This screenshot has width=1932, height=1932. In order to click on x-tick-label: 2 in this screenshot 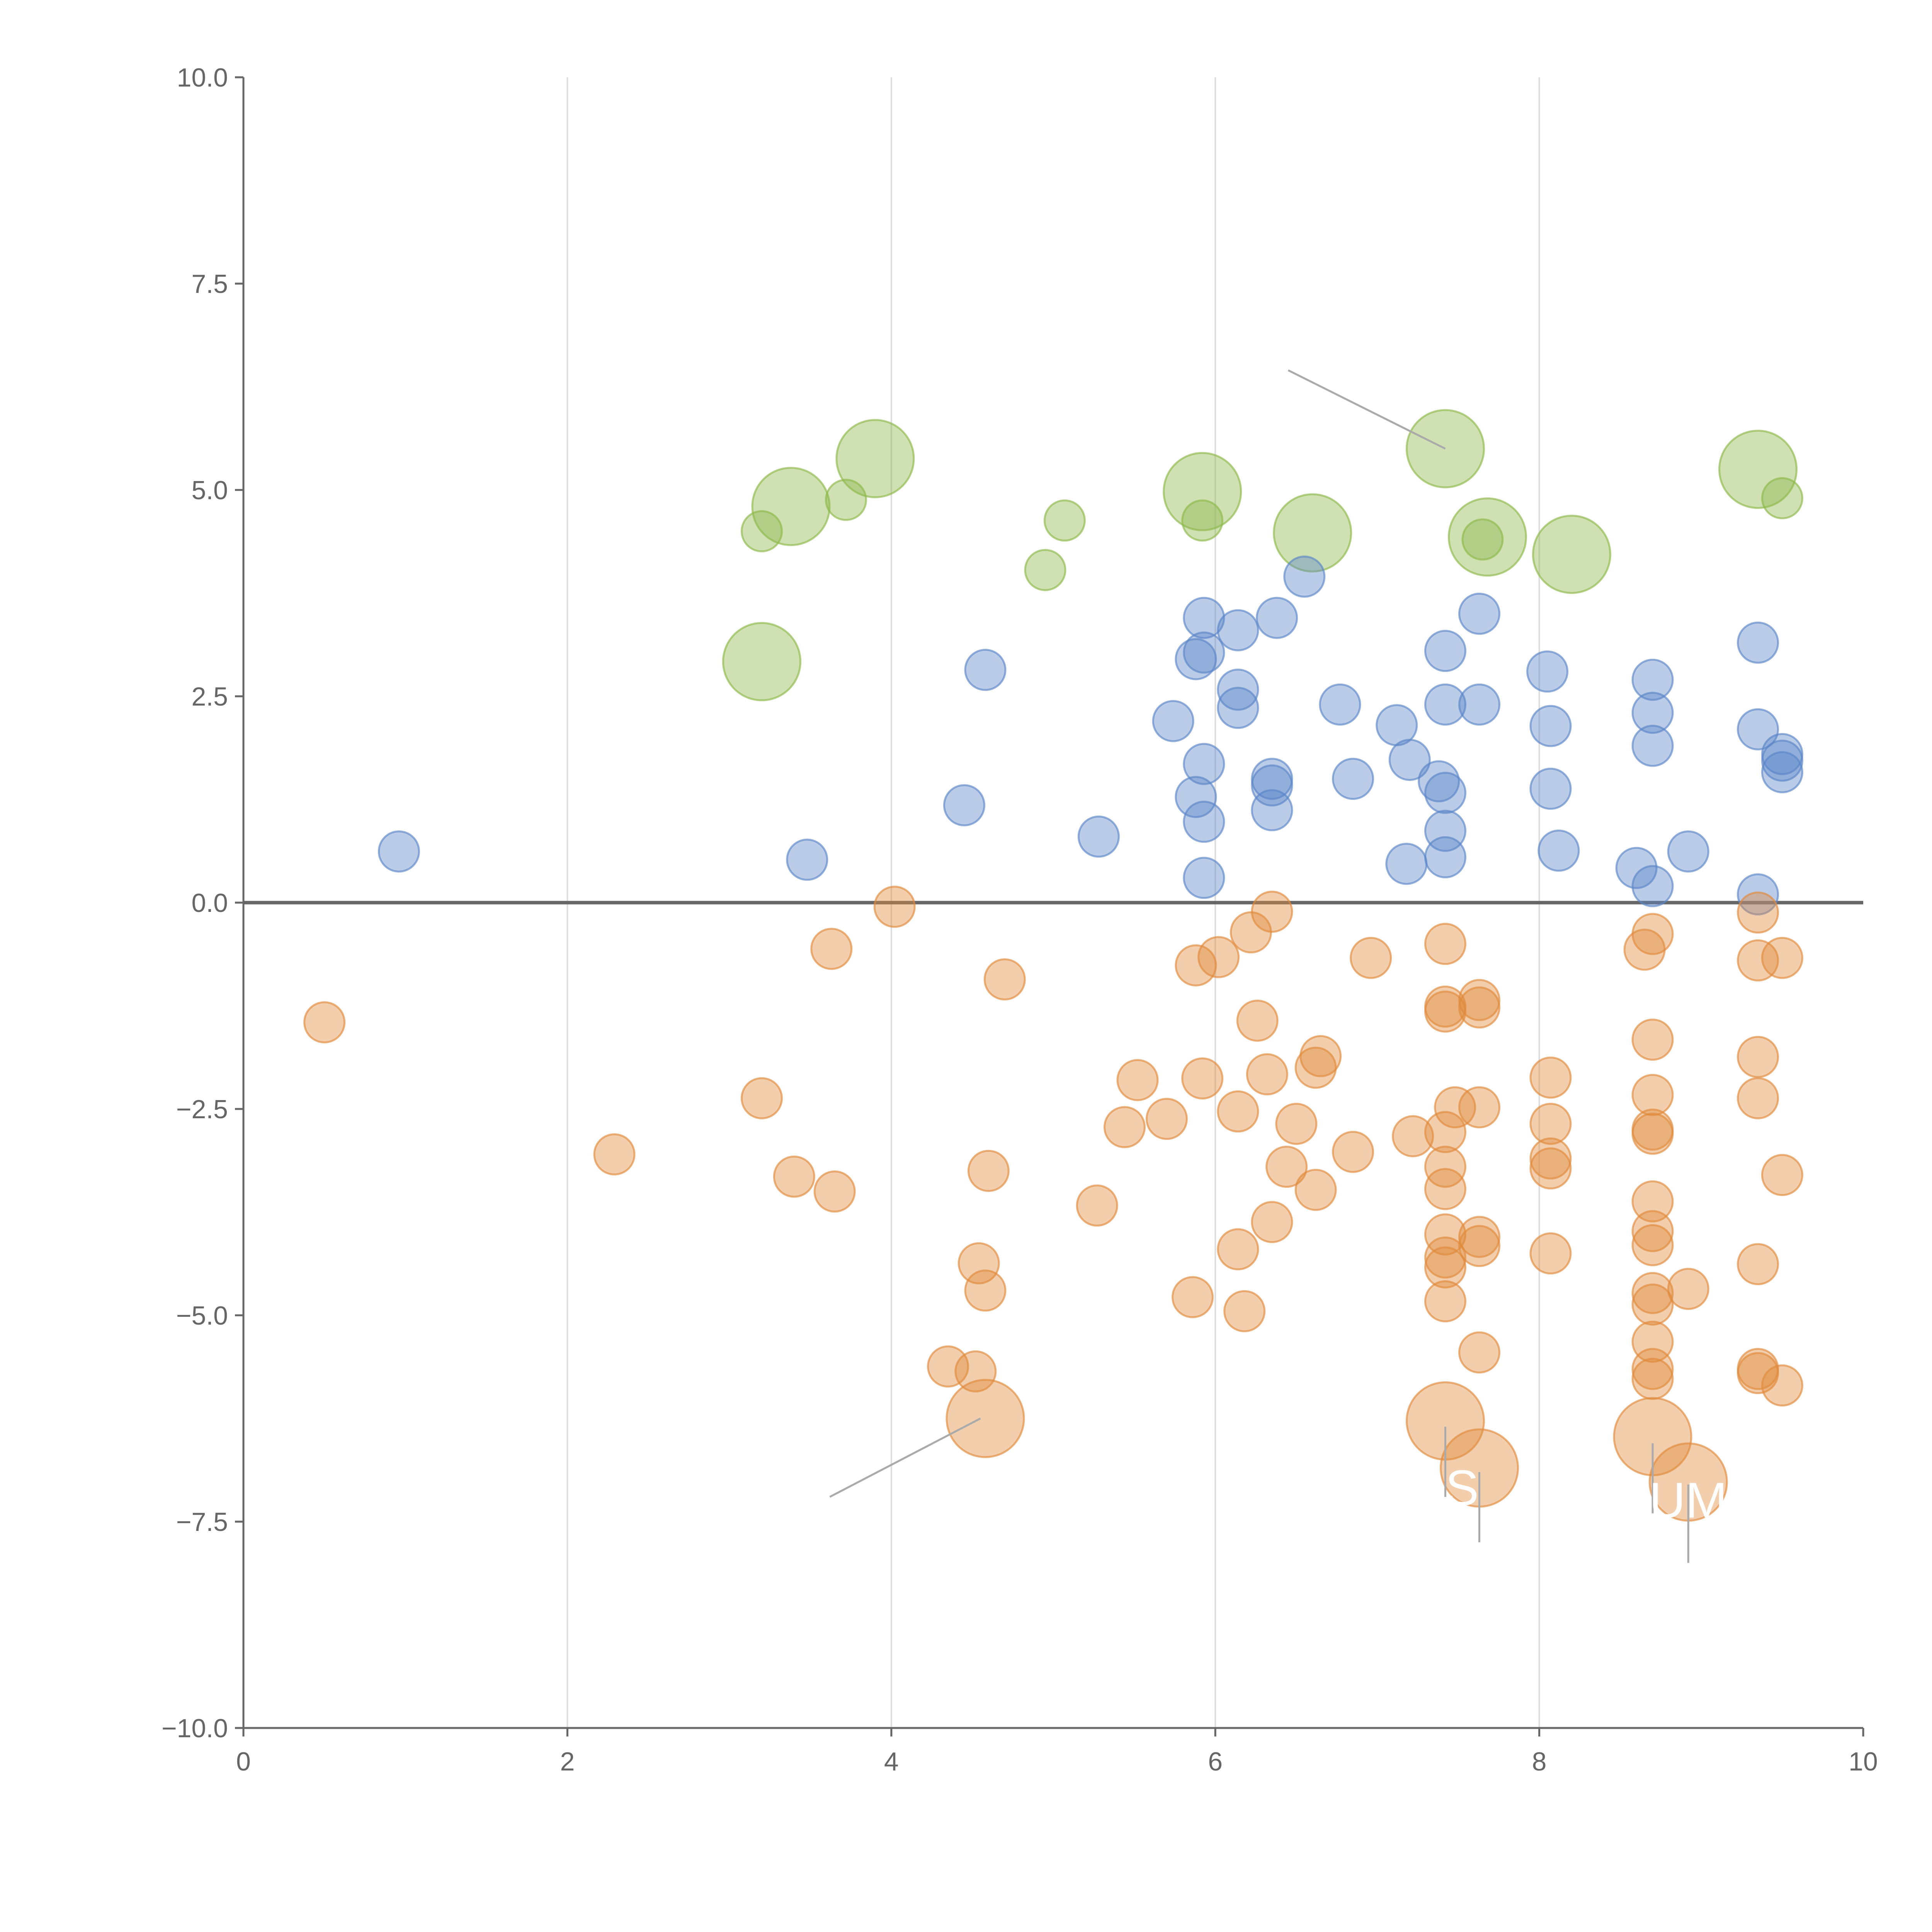, I will do `click(567, 1761)`.